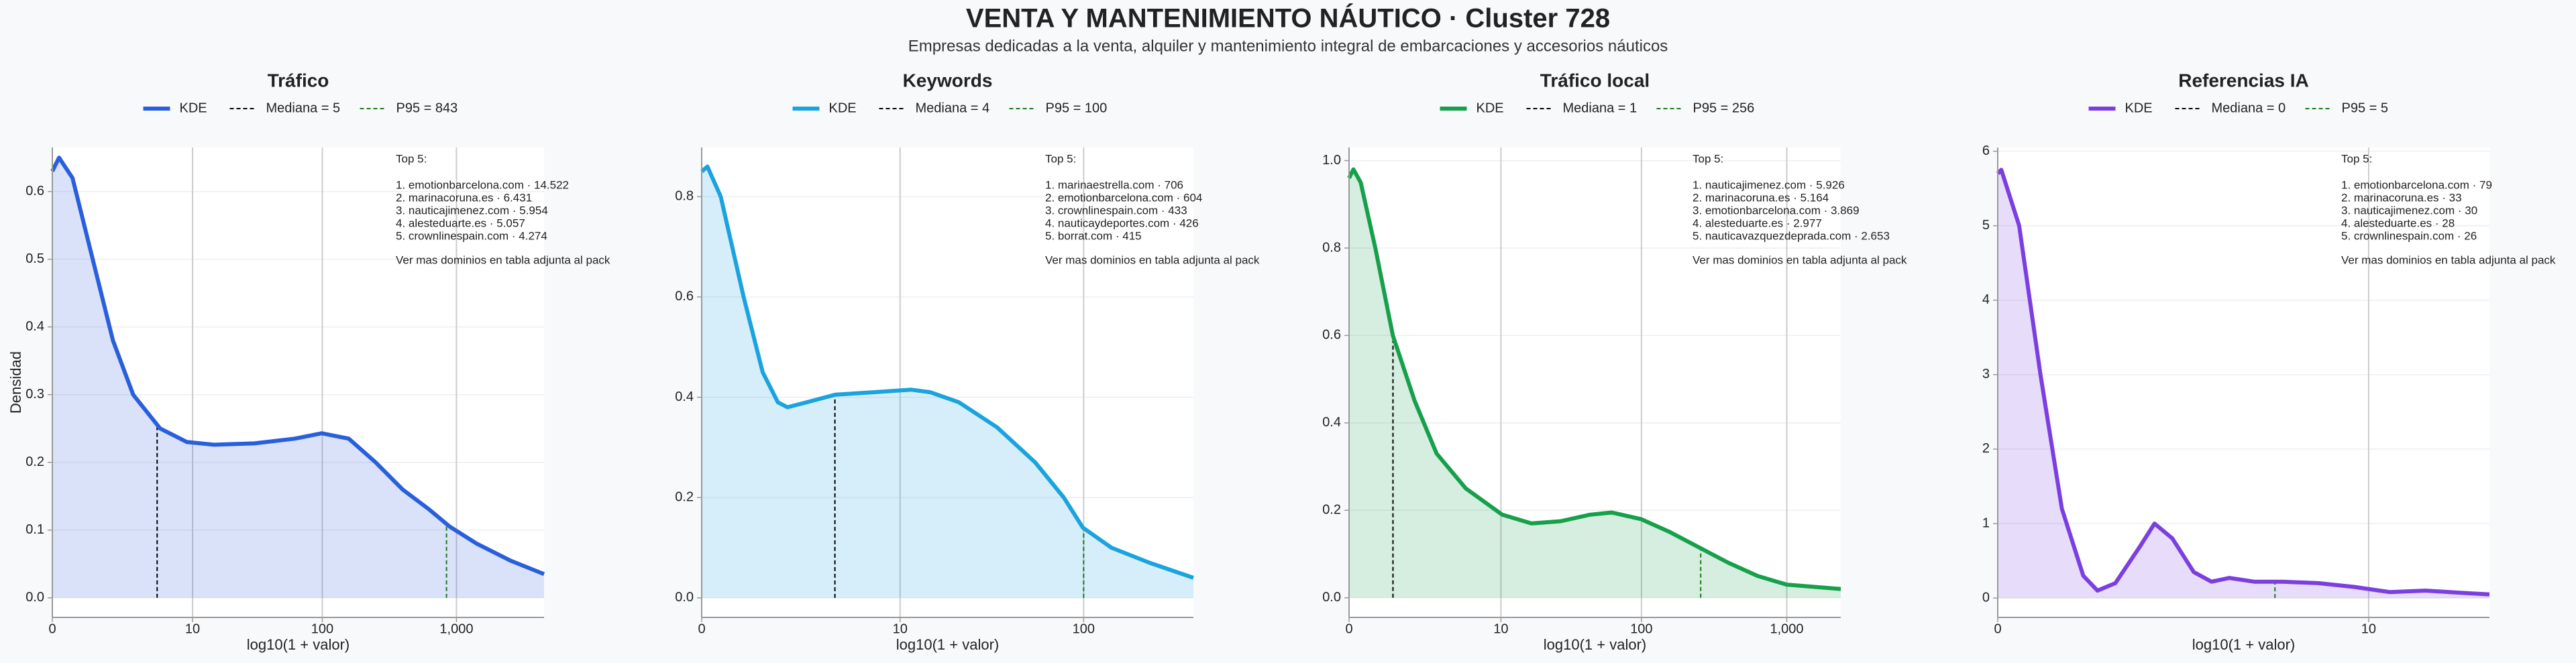  What do you see at coordinates (1600, 108) in the screenshot?
I see `legend-label: Mediana = 1` at bounding box center [1600, 108].